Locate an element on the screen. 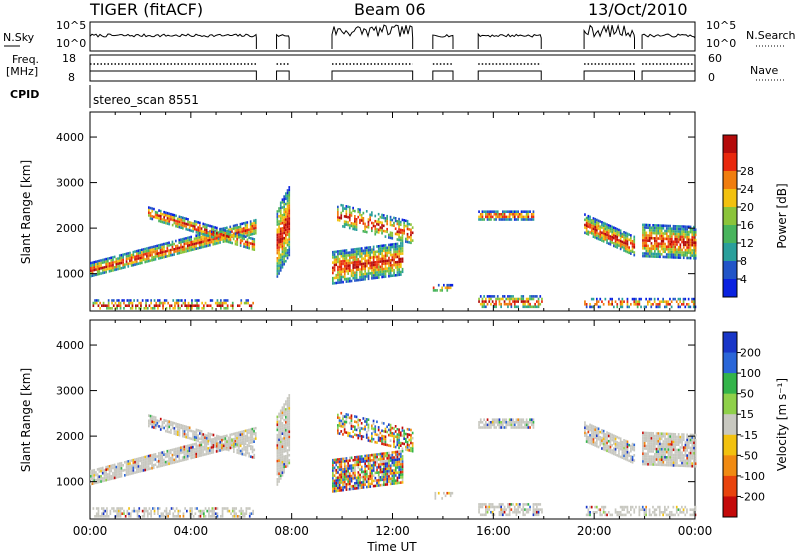  freq-label-1: Freq. is located at coordinates (26, 59).